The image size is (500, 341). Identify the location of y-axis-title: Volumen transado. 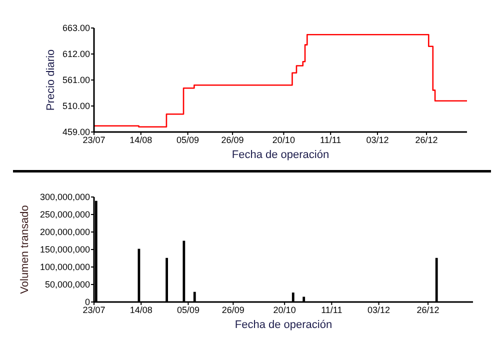
(25, 249).